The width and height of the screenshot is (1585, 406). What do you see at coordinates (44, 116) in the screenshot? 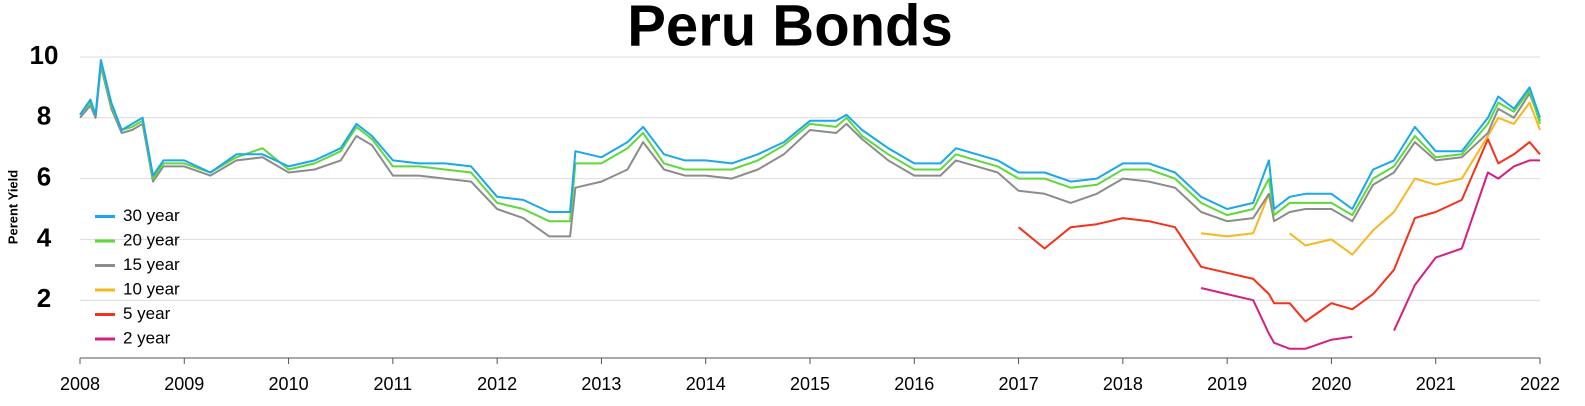
I see `y-tick-label: 8` at bounding box center [44, 116].